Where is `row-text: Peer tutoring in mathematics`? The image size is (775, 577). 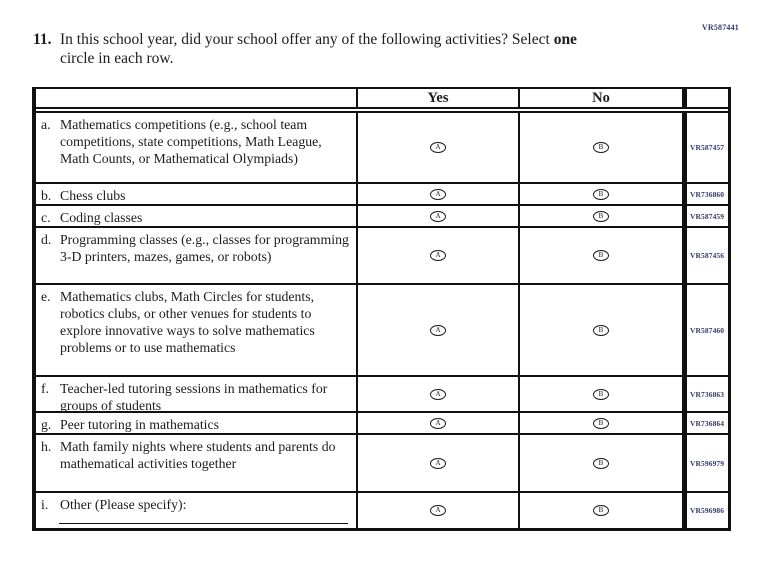
row-text: Peer tutoring in mathematics is located at coordinates (140, 424).